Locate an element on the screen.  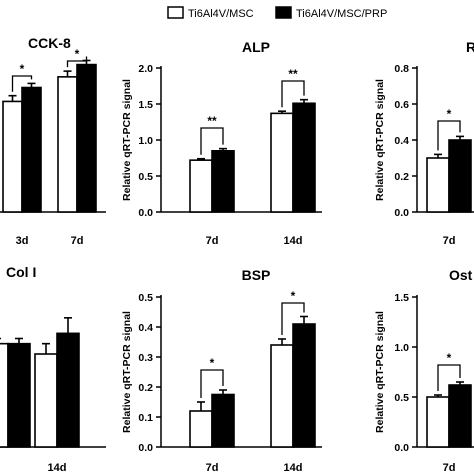
legend: Ti6Al4V/MSC Ti6Al4V/MSC/PRP is located at coordinates (277, 13).